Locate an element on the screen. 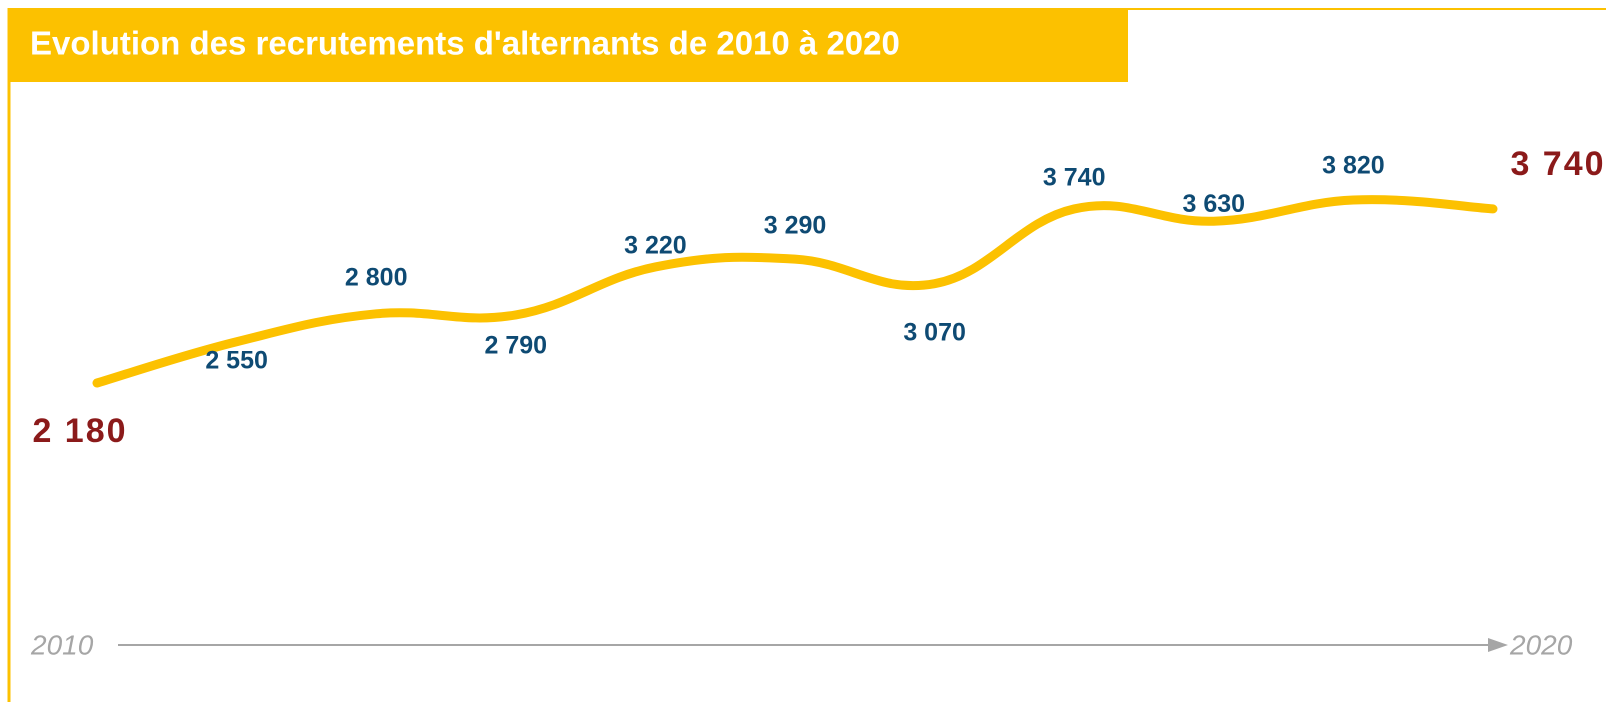 The height and width of the screenshot is (718, 1606). value-label: 3 070 is located at coordinates (934, 332).